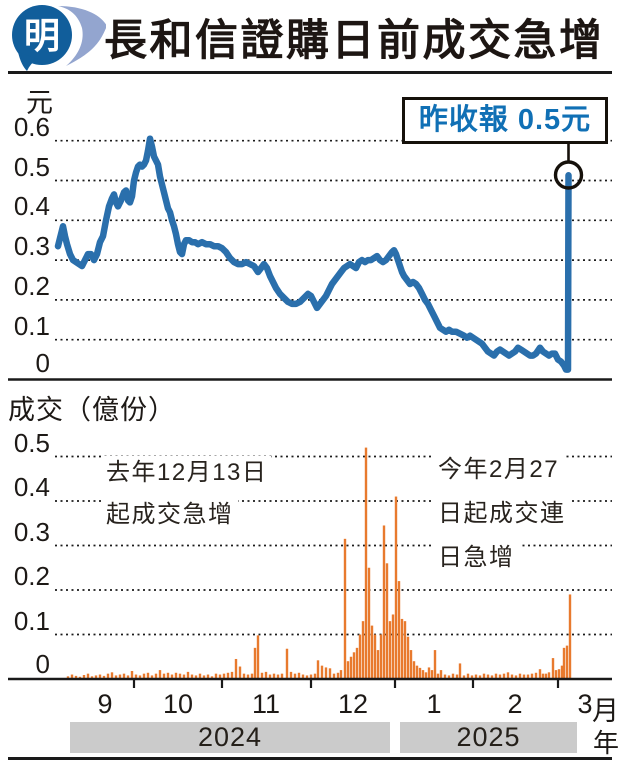 This screenshot has height=762, width=620. What do you see at coordinates (170, 515) in the screenshot?
I see `annotation-dec-line2: 起成交急增` at bounding box center [170, 515].